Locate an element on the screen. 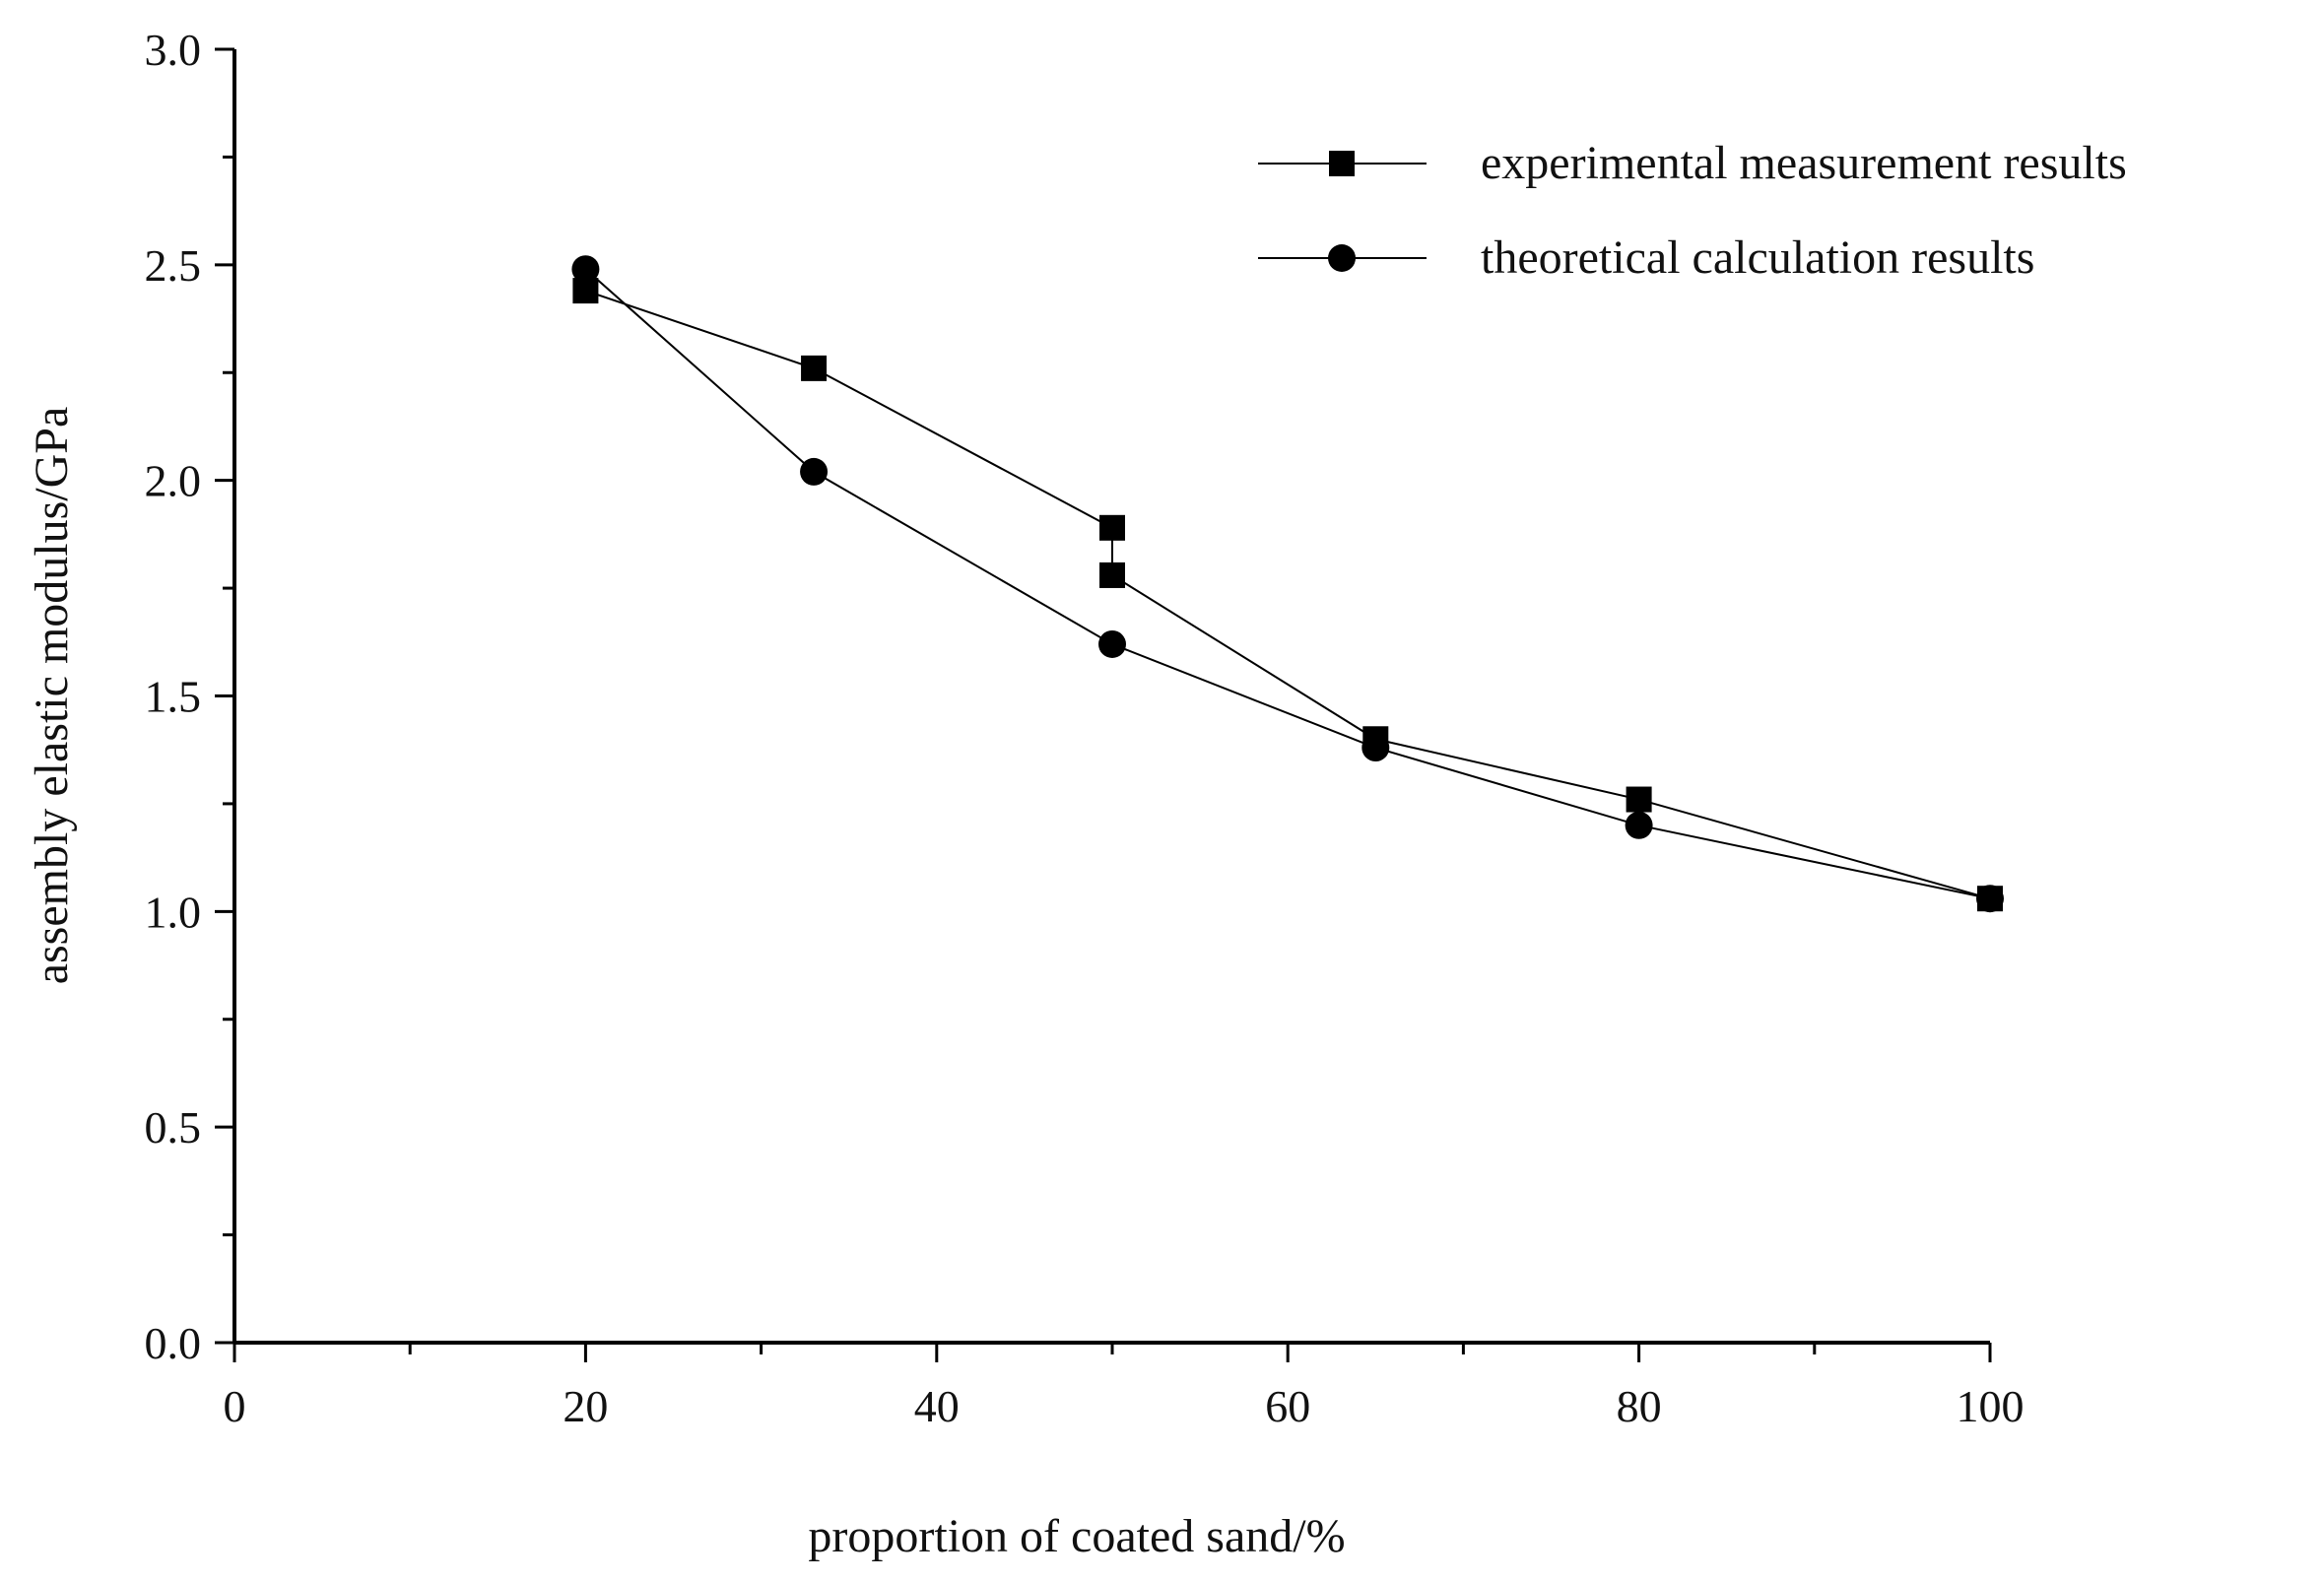 The height and width of the screenshot is (1583, 2324). legend-marker-circle is located at coordinates (1342, 258).